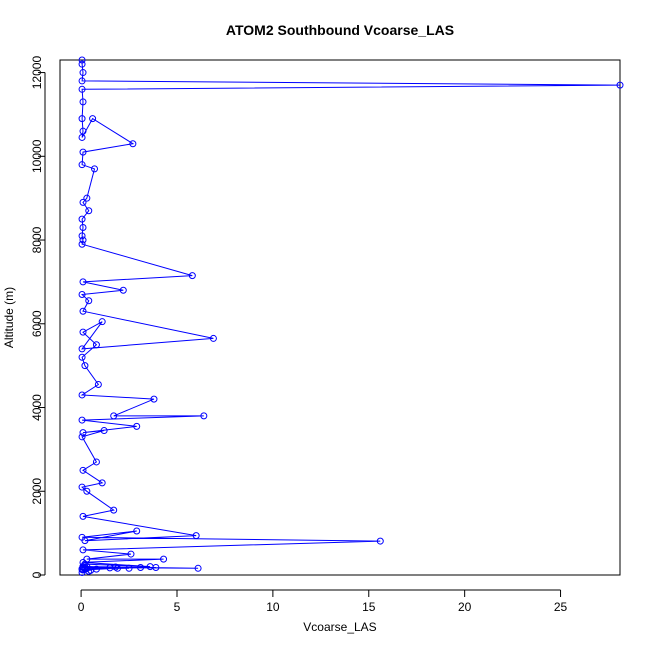 This screenshot has height=650, width=650. I want to click on x-tick-label: 20, so click(465, 607).